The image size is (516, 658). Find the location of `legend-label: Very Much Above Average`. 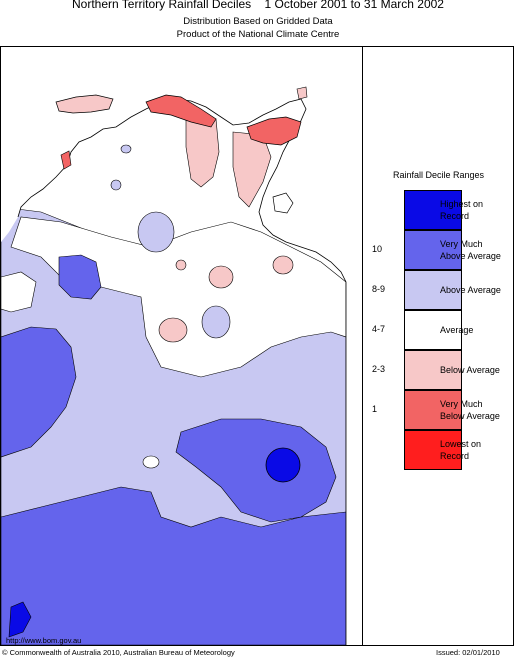

legend-label: Very Much Above Average is located at coordinates (470, 250).